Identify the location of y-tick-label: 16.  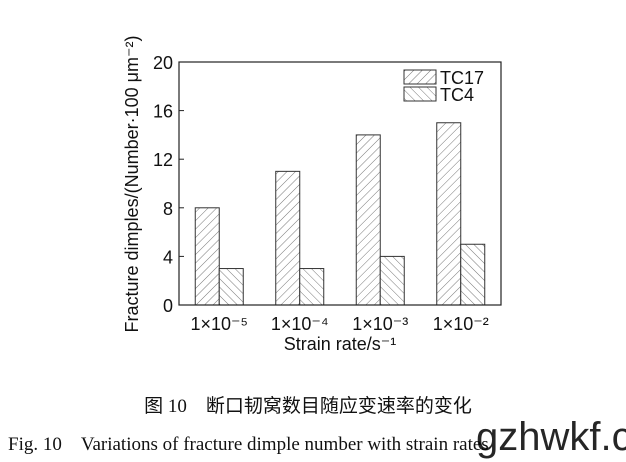
(163, 112).